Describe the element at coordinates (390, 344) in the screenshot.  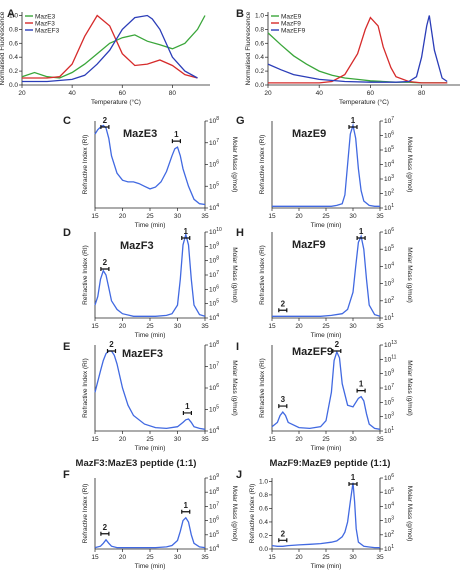
I see `y2-tick-label: 10¹³` at that location.